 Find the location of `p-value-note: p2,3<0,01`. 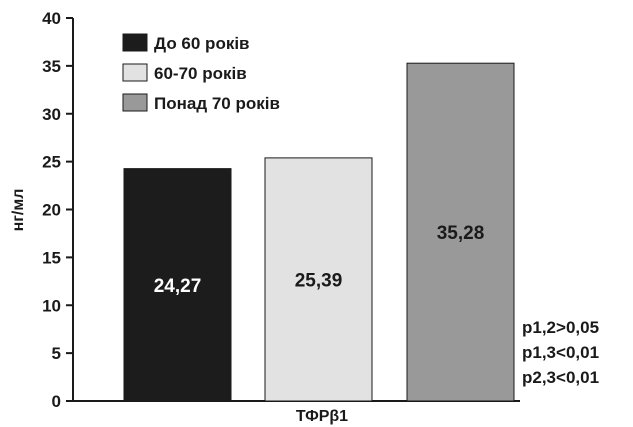

p-value-note: p2,3<0,01 is located at coordinates (560, 377).